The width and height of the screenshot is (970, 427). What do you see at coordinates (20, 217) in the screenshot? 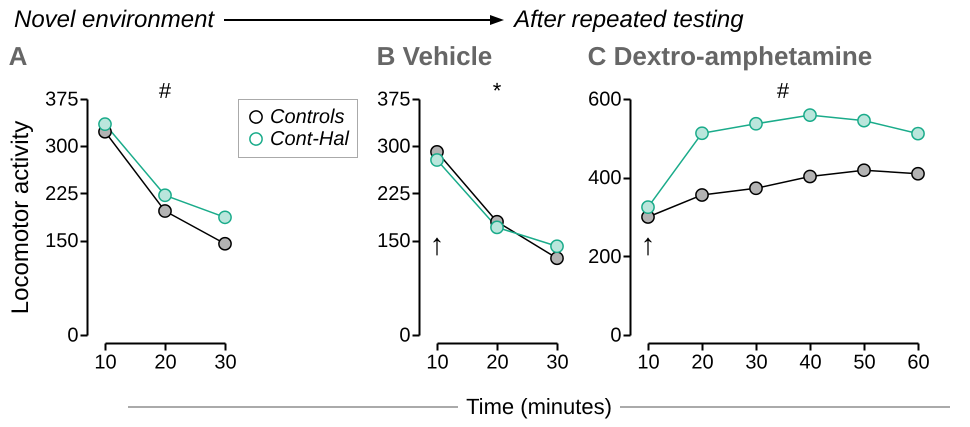
I see `y-axis-title: Locomotor activity` at bounding box center [20, 217].